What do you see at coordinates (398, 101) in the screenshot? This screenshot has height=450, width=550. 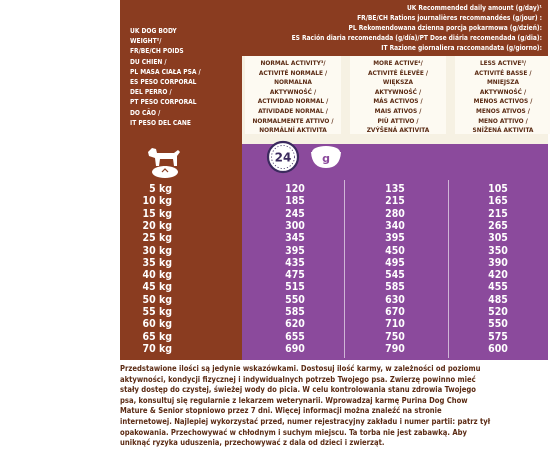 I see `activity-line: MÁS ACTIVOS /` at bounding box center [398, 101].